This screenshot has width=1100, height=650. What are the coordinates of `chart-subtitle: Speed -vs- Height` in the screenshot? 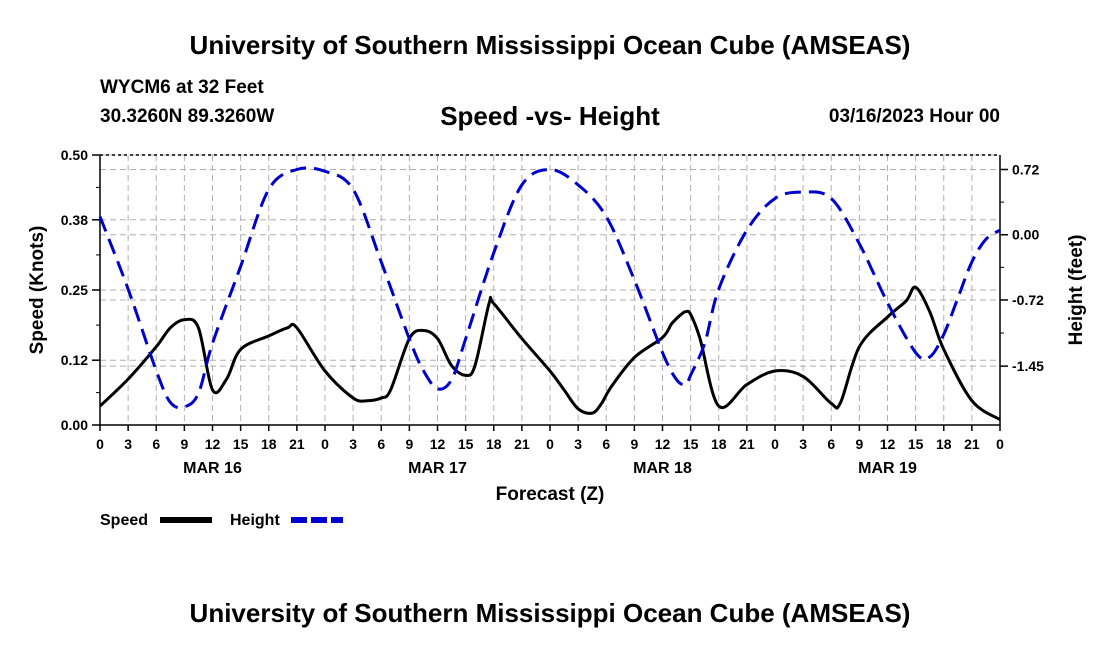 It's located at (550, 116).